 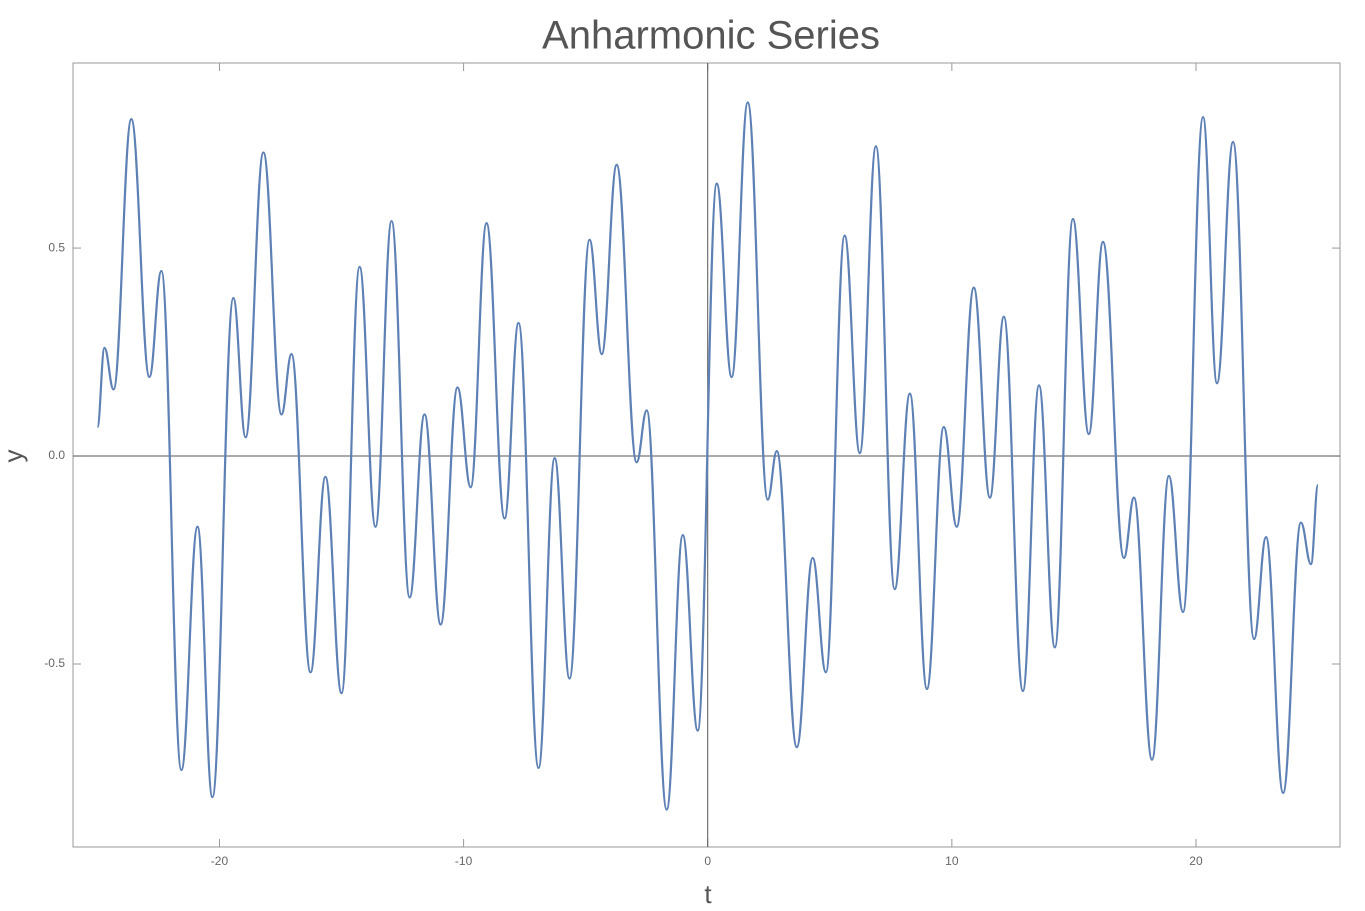 I want to click on y-axis-label: y, so click(x=14, y=456).